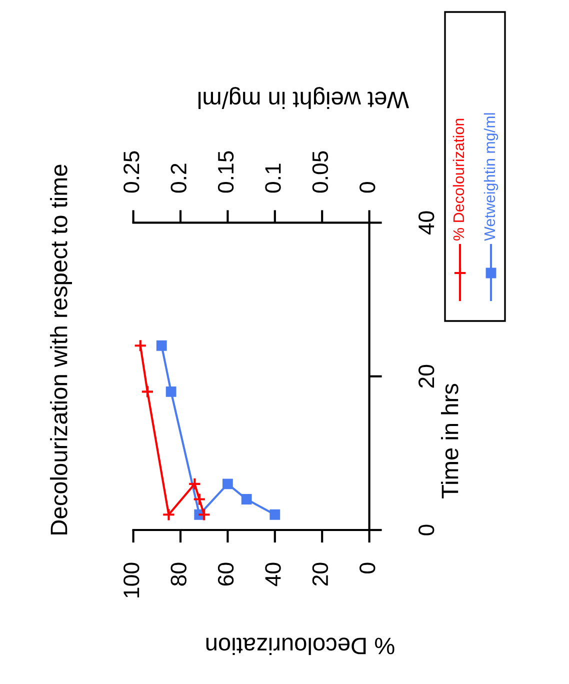  Describe the element at coordinates (178, 574) in the screenshot. I see `x-tick-label: 80` at that location.